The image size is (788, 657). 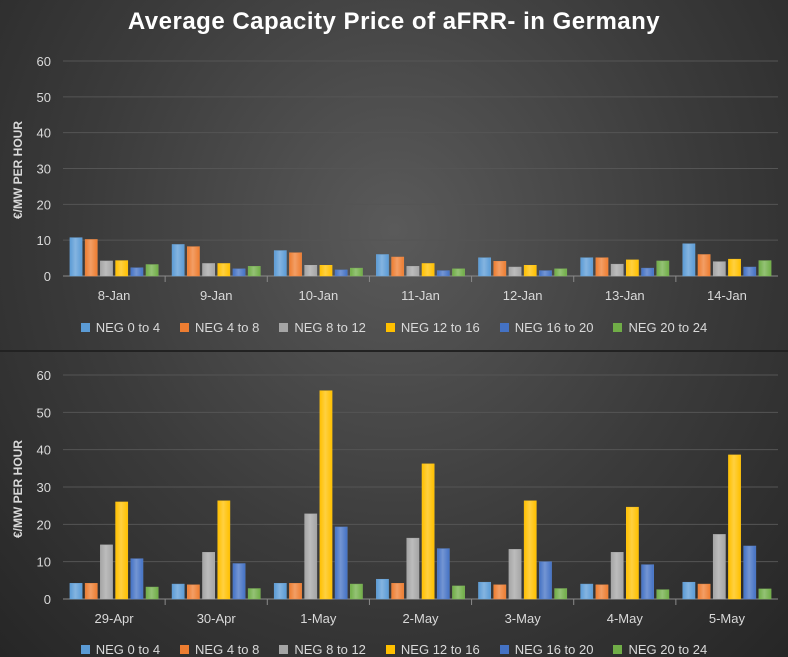 I want to click on bar-neg-16-to-20-14-jan, so click(x=750, y=271).